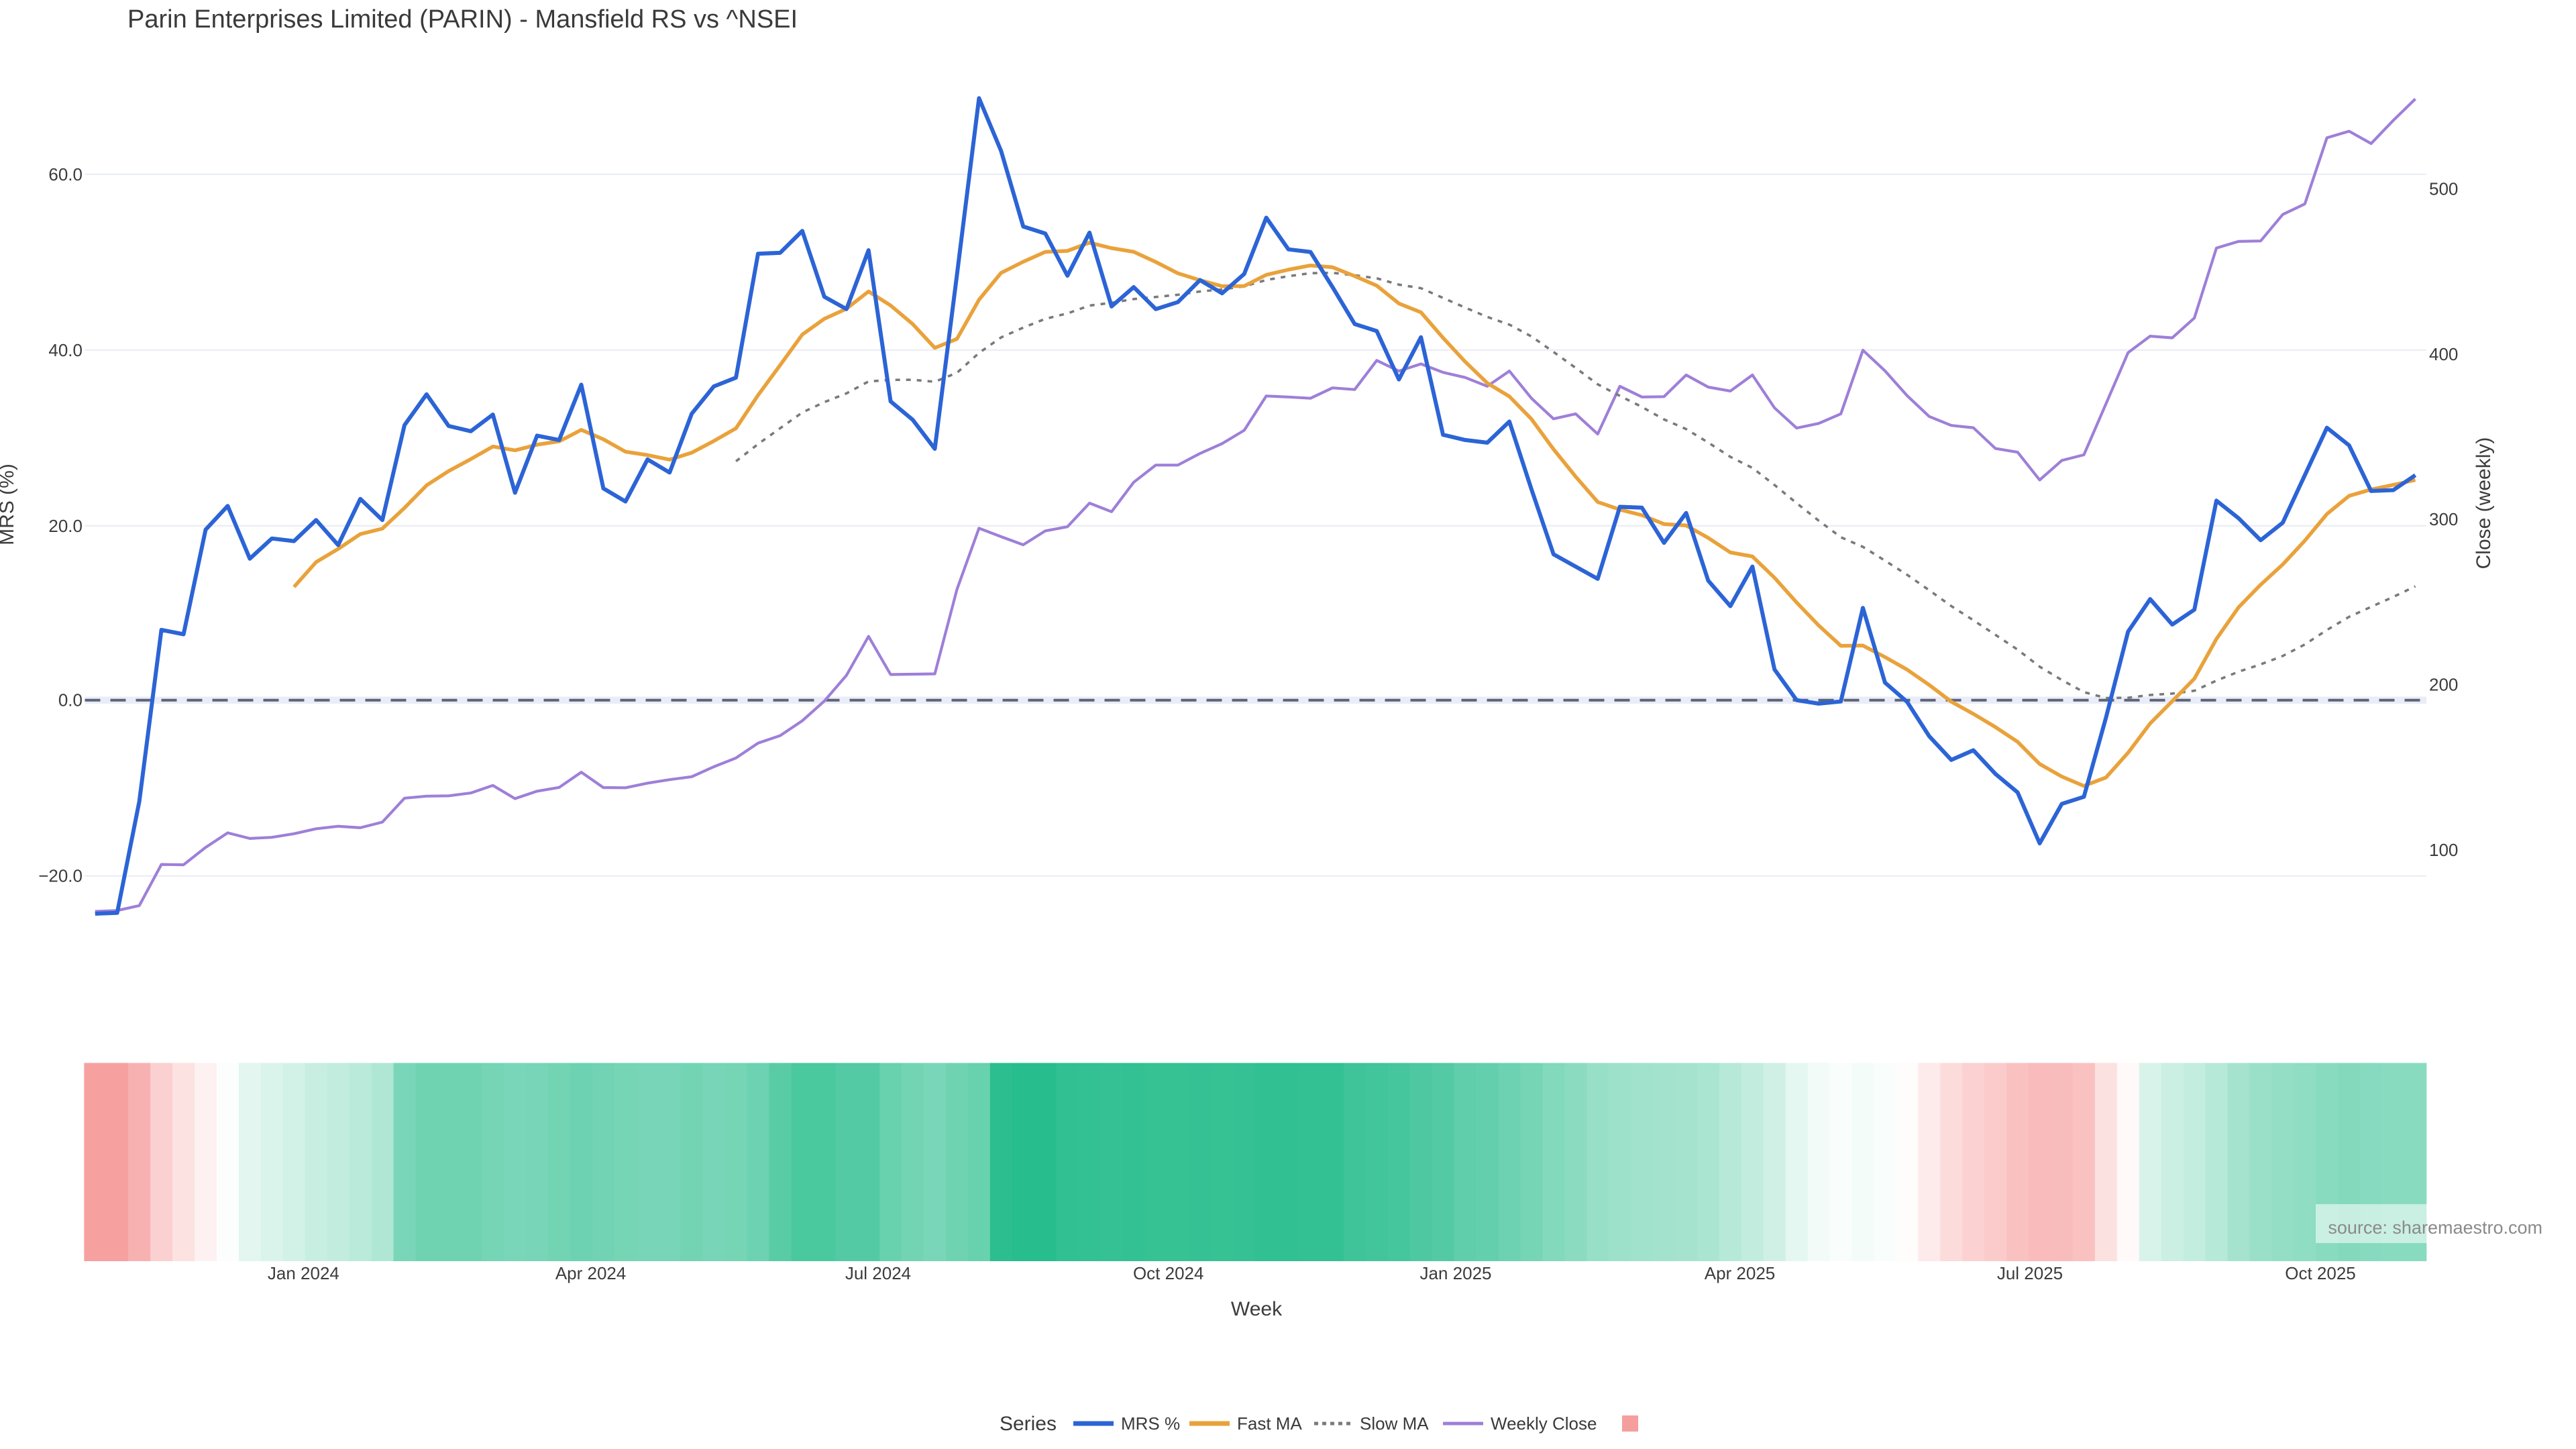 The image size is (2576, 1449). Describe the element at coordinates (2484, 503) in the screenshot. I see `svg-text: Close (weekly)` at that location.